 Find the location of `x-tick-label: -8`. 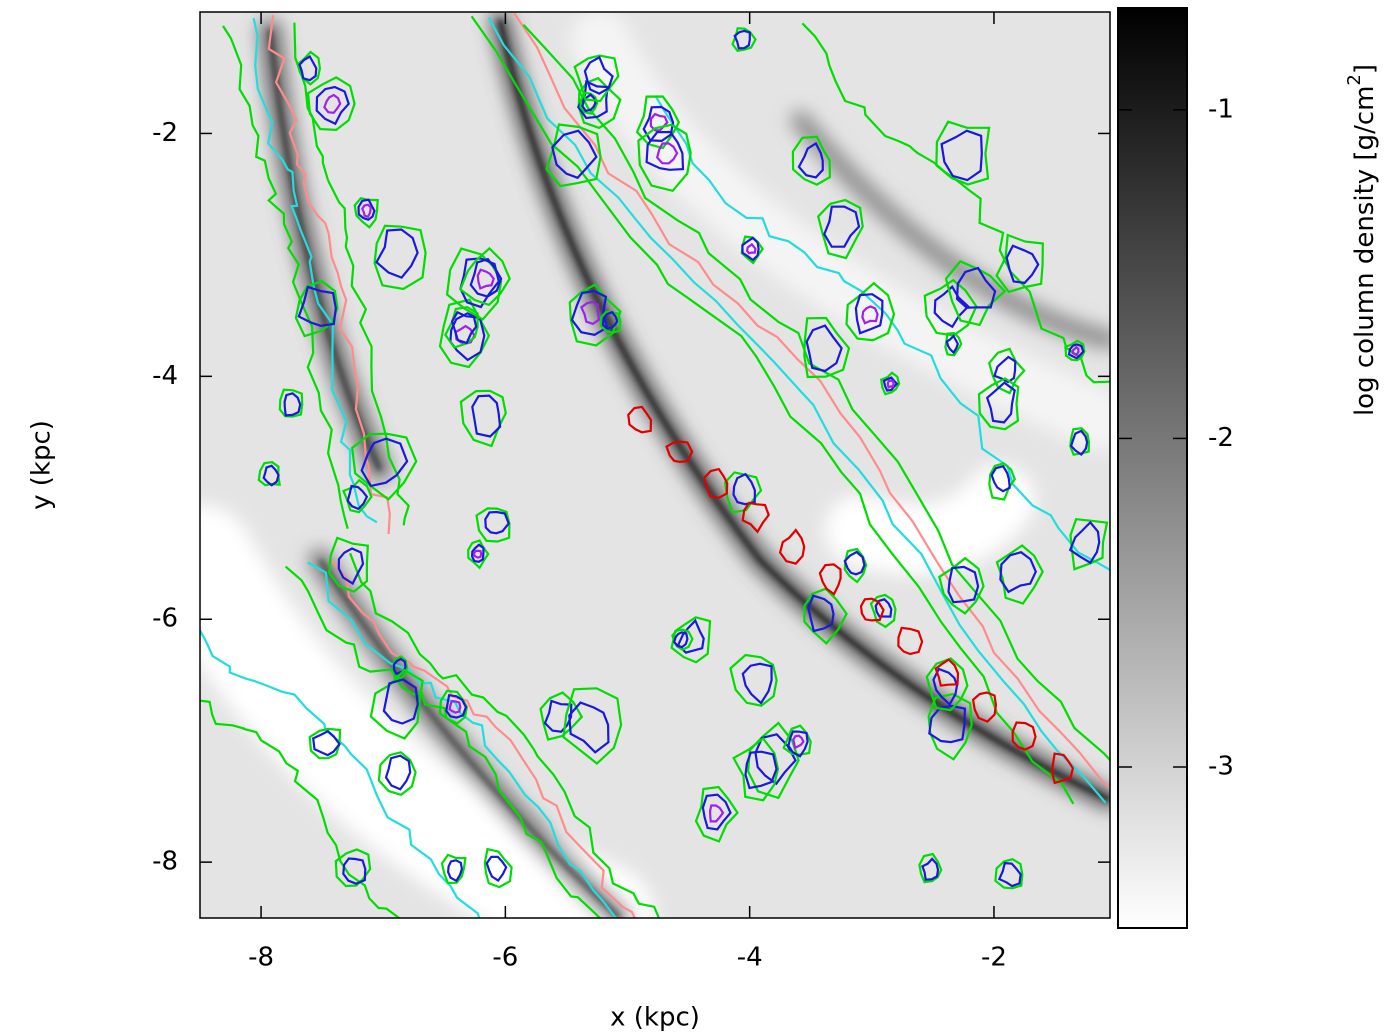

x-tick-label: -8 is located at coordinates (261, 958).